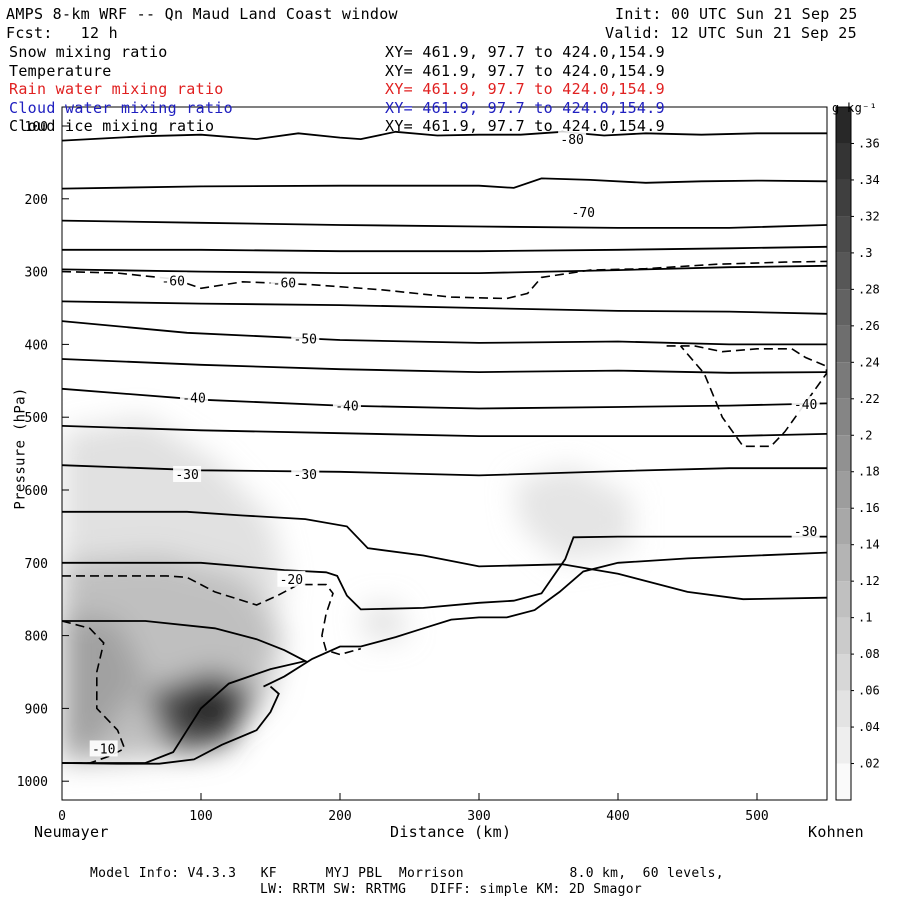 This screenshot has height=900, width=900. Describe the element at coordinates (36, 491) in the screenshot. I see `y-tick-label: 600` at that location.